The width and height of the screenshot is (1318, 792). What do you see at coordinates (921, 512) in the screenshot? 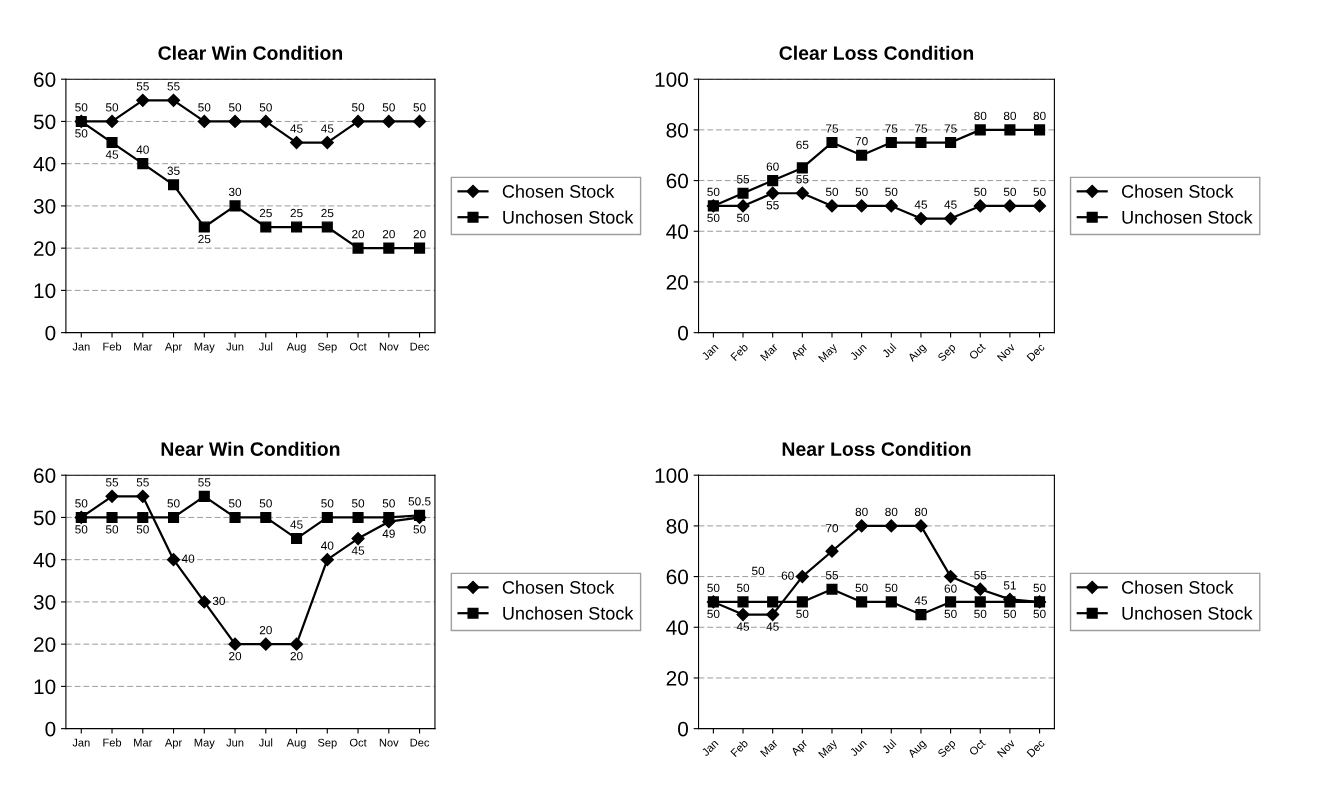
I see `data-label: 80` at bounding box center [921, 512].